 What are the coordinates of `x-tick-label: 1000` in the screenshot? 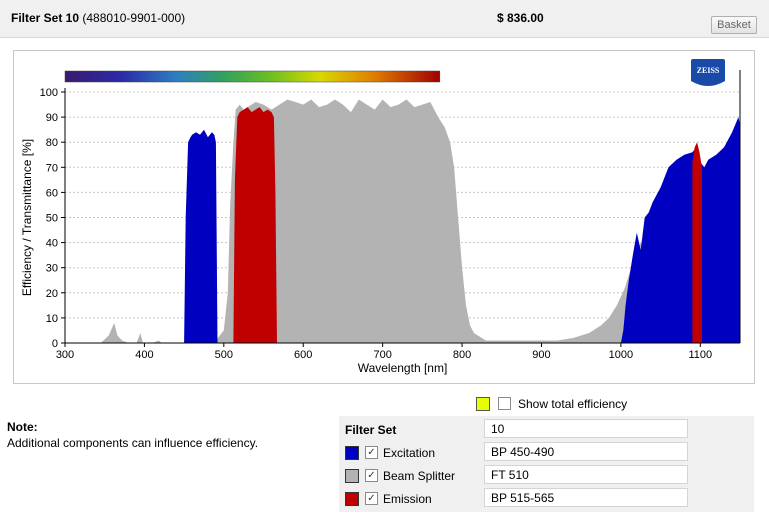 It's located at (621, 355).